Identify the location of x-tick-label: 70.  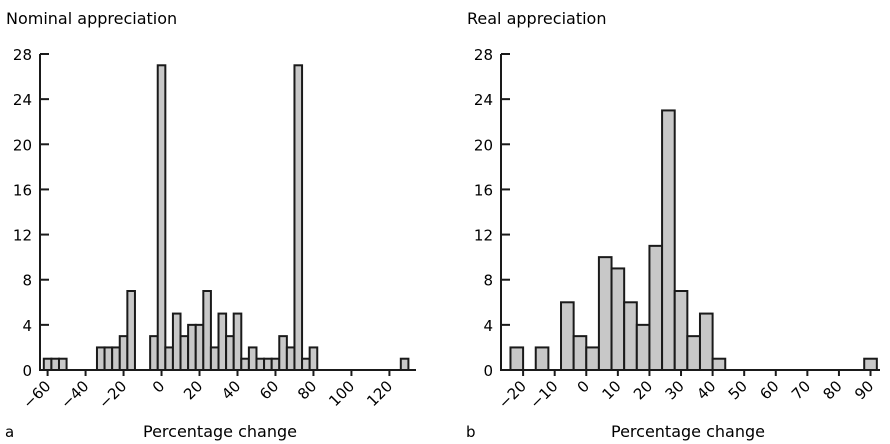
(801, 390).